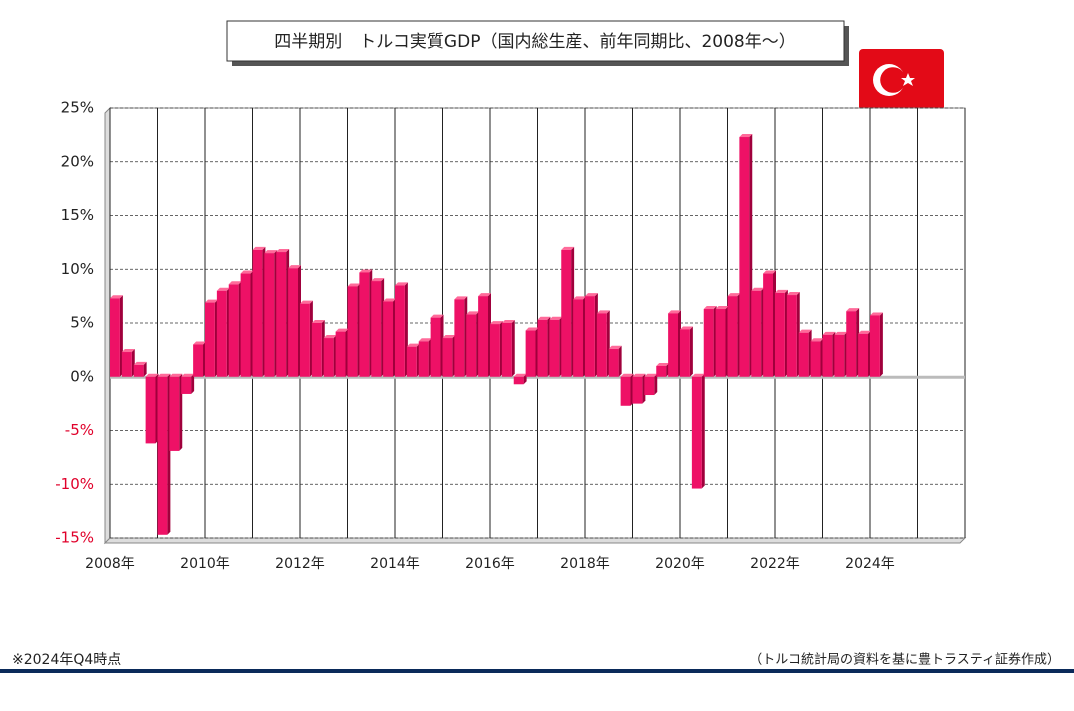  I want to click on x-tick-label: 2022年, so click(775, 564).